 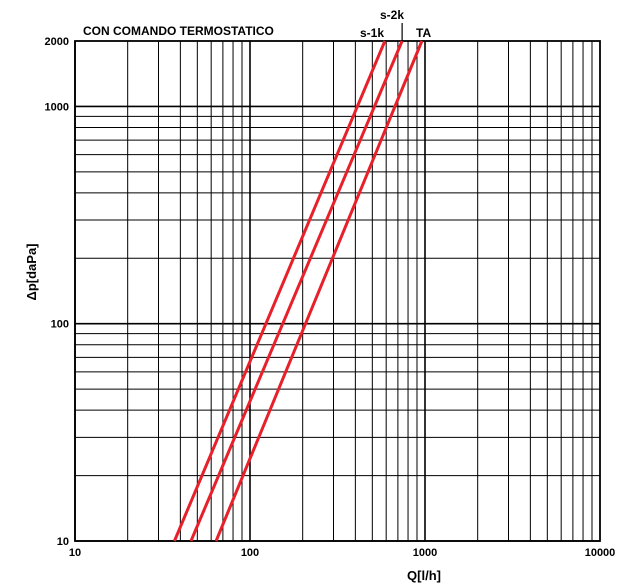 What do you see at coordinates (178, 31) in the screenshot?
I see `chart-title: CON COMANDO TERMOSTATICO` at bounding box center [178, 31].